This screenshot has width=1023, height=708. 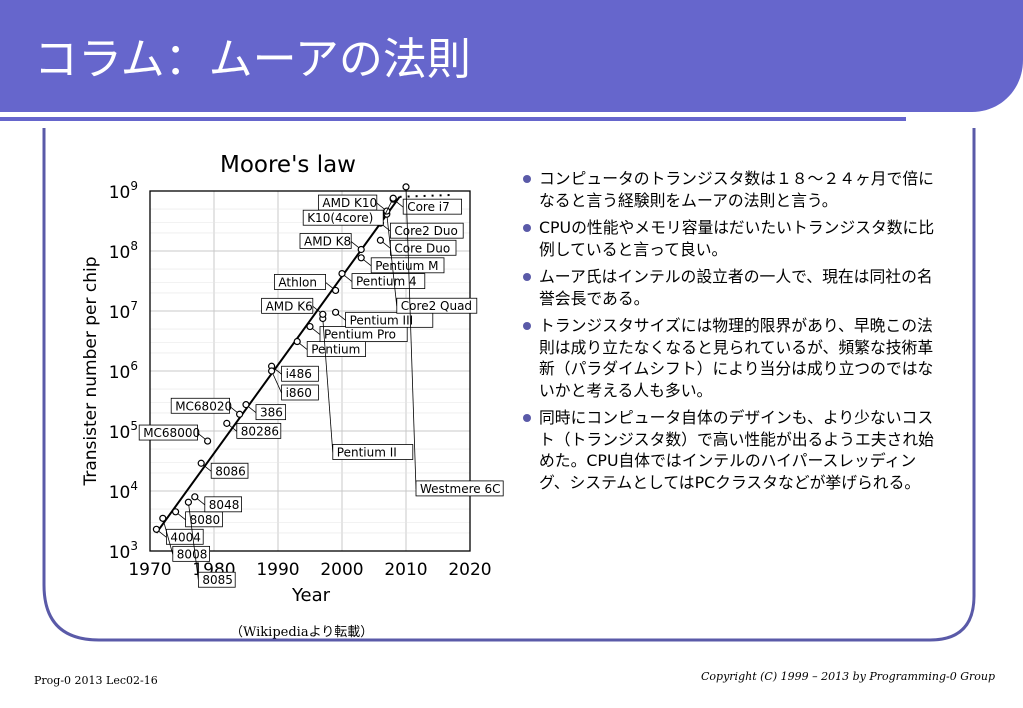 What do you see at coordinates (360, 335) in the screenshot?
I see `point-label: Pentium Pro` at bounding box center [360, 335].